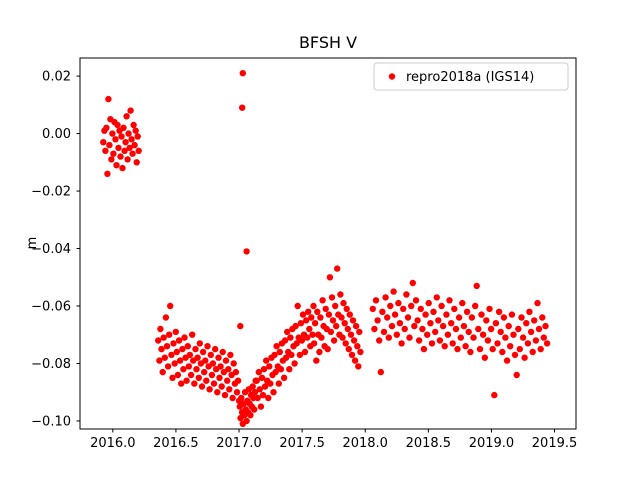 The image size is (640, 480). I want to click on x-tick-label: 2018.5, so click(429, 443).